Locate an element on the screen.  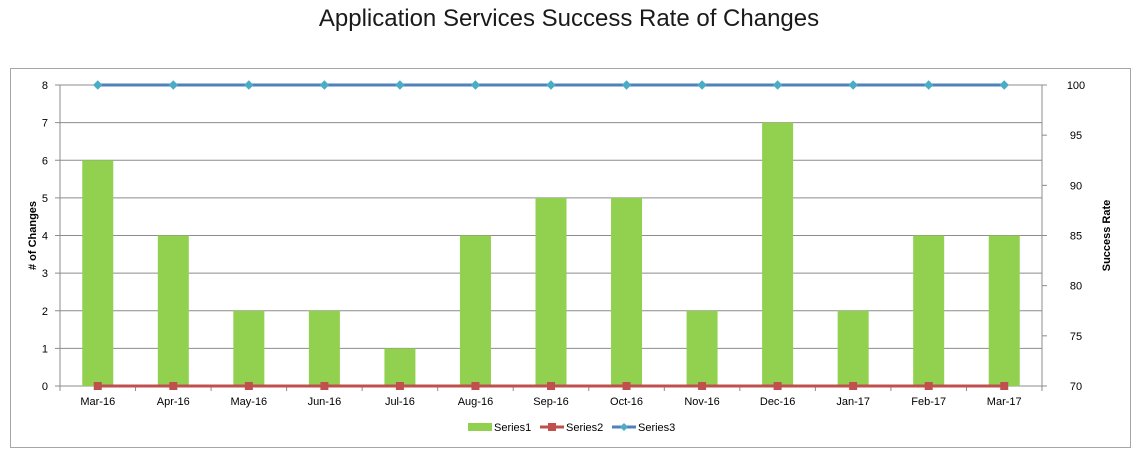
x-tick-label: Oct-16 is located at coordinates (626, 402).